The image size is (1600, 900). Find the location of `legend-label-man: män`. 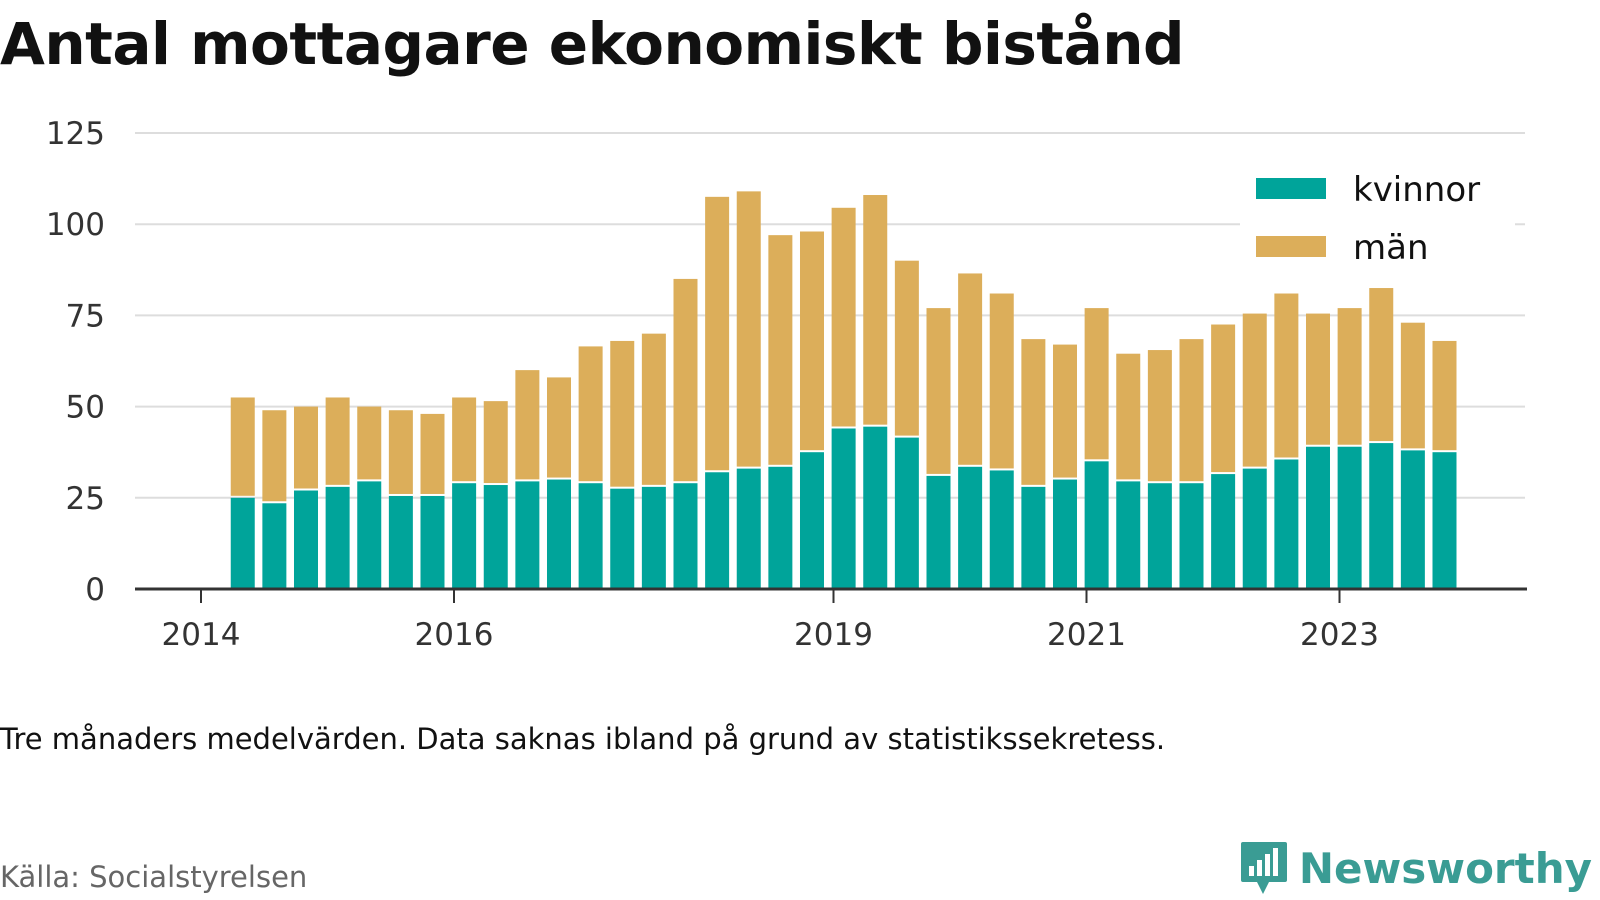

legend-label-man: män is located at coordinates (1391, 248).